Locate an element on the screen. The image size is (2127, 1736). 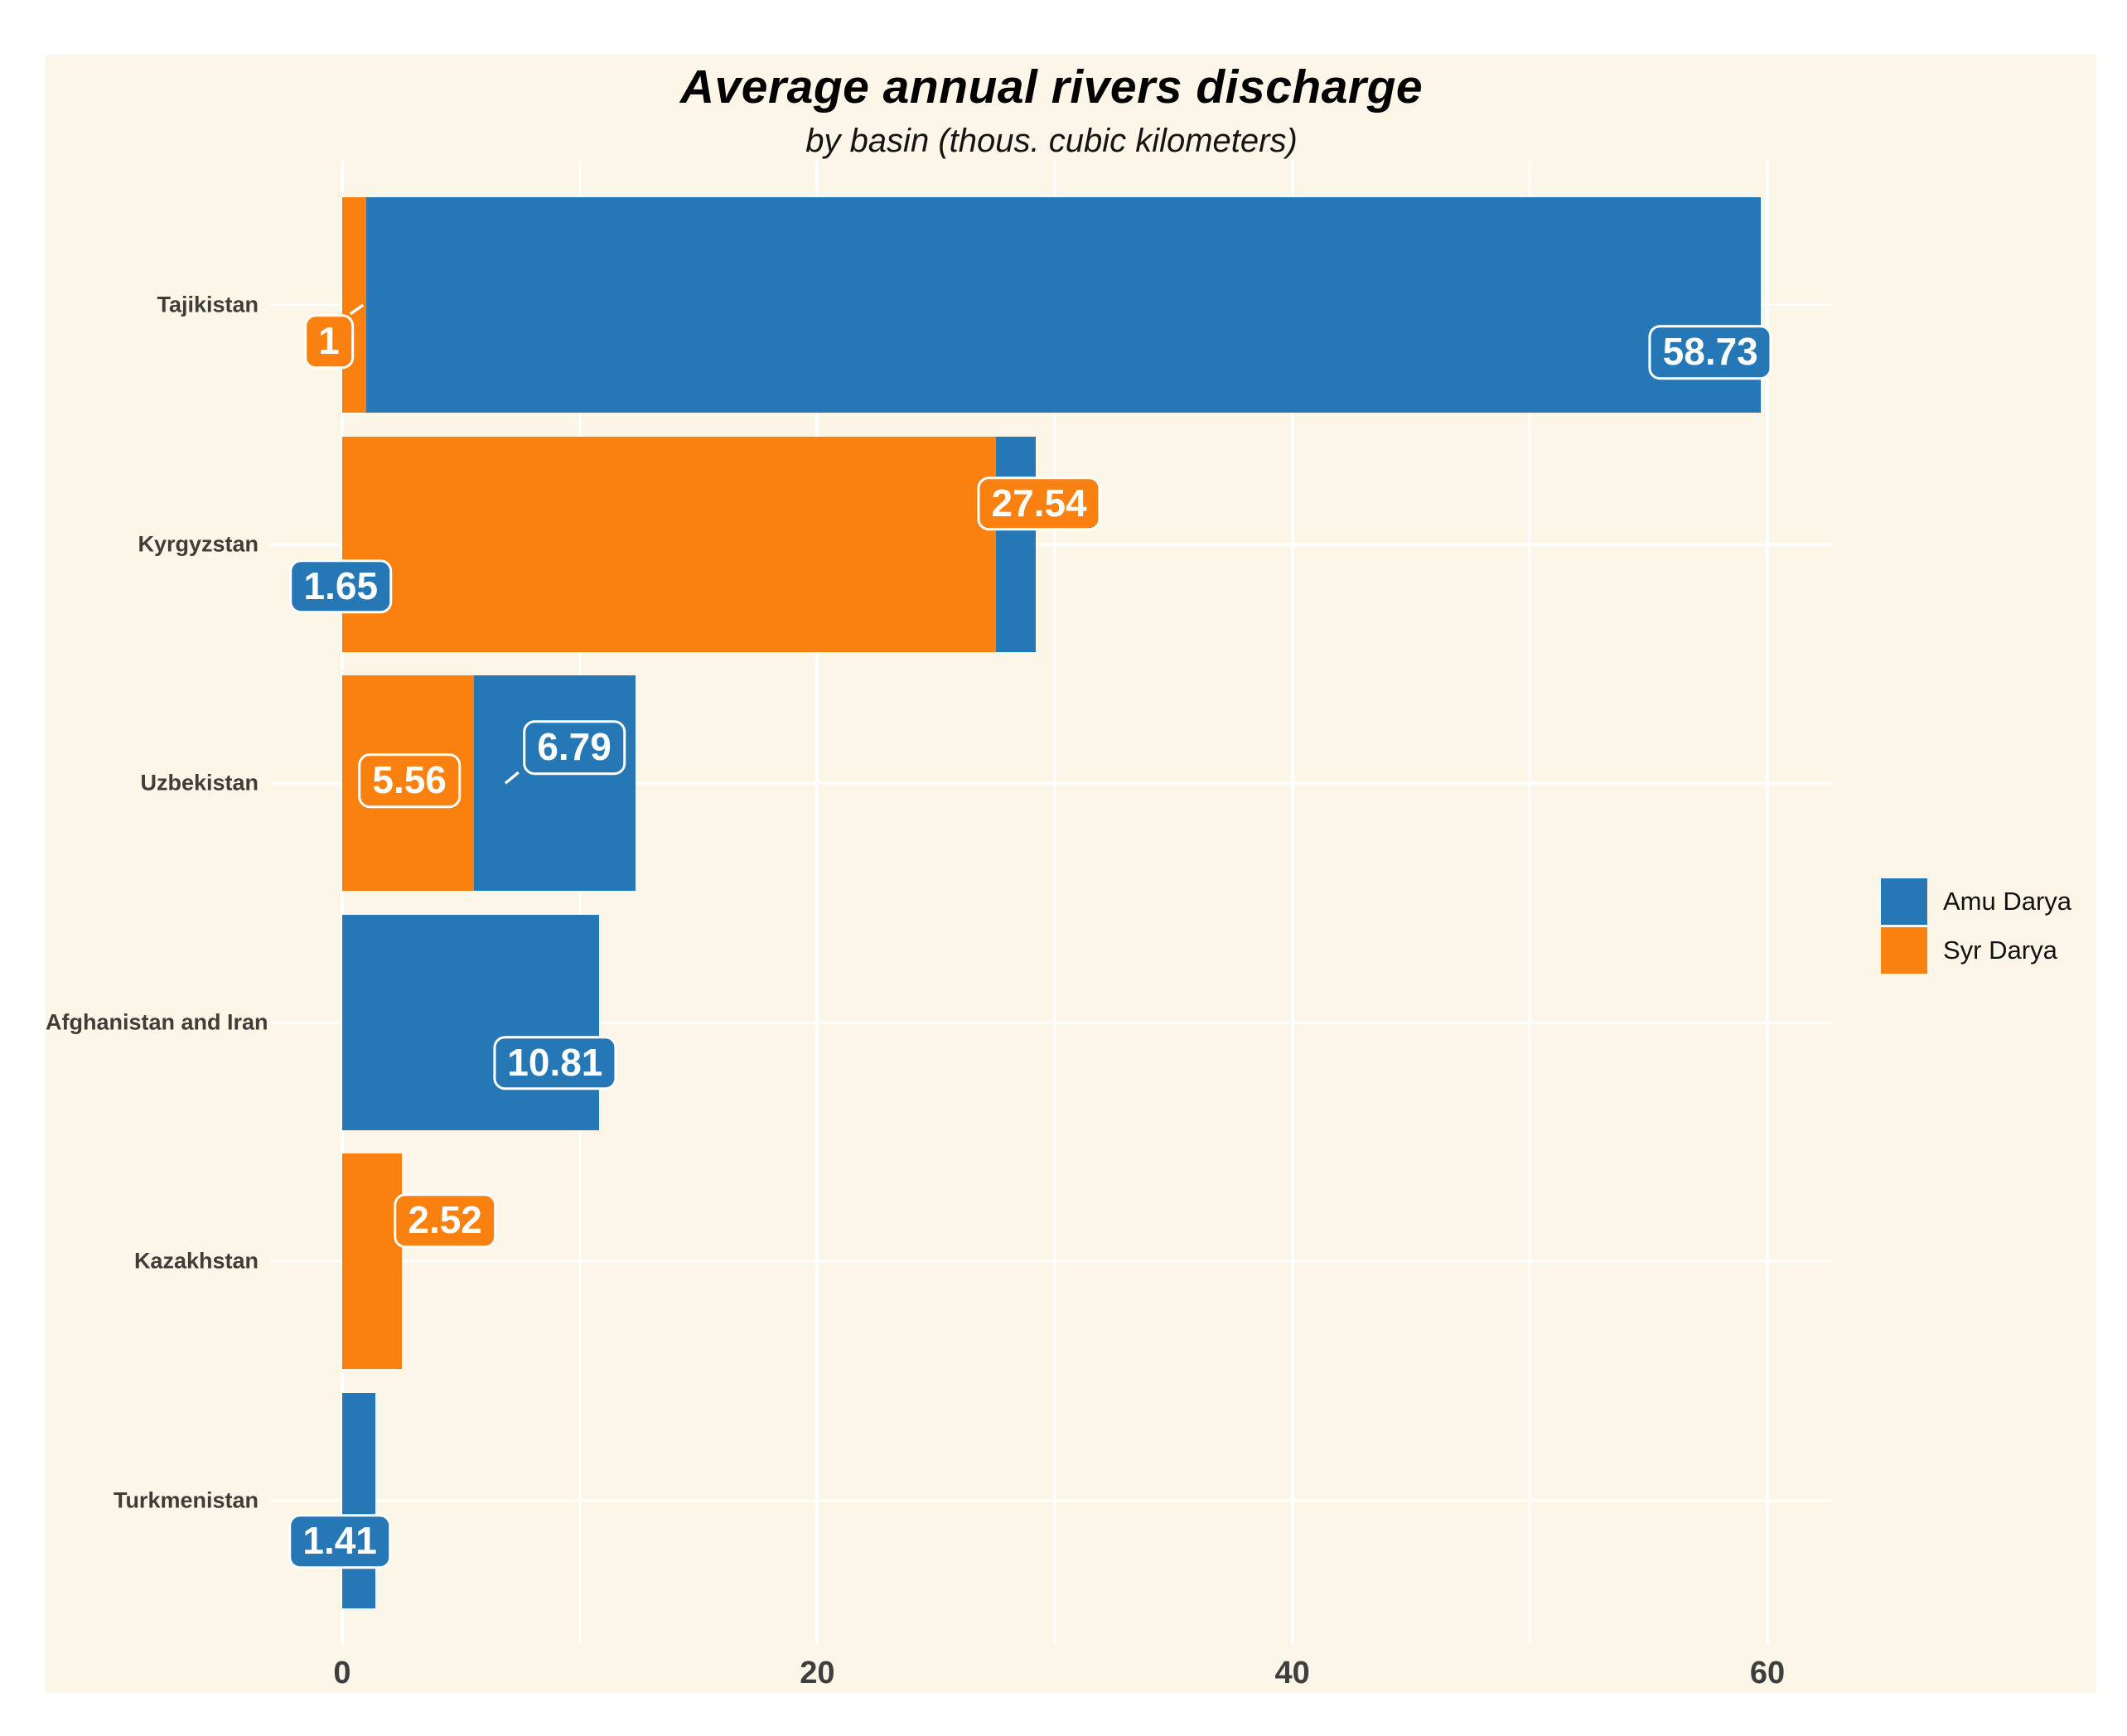
value-badge-5.56: 5.56 is located at coordinates (409, 780).